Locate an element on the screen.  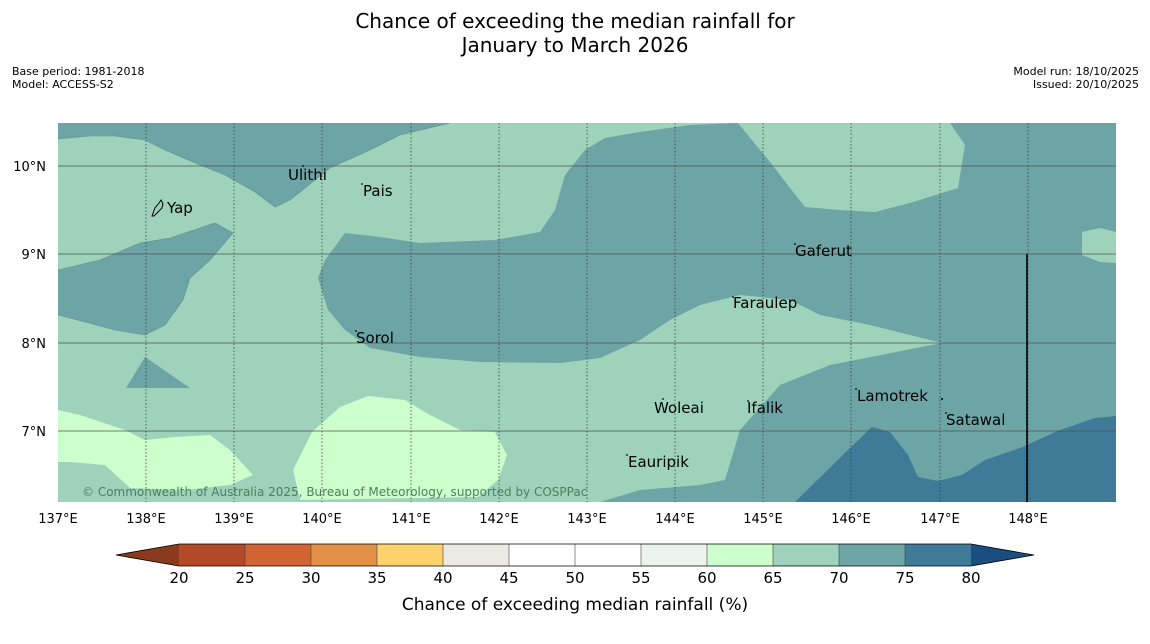
lon-label-138e: 138°E is located at coordinates (146, 519).